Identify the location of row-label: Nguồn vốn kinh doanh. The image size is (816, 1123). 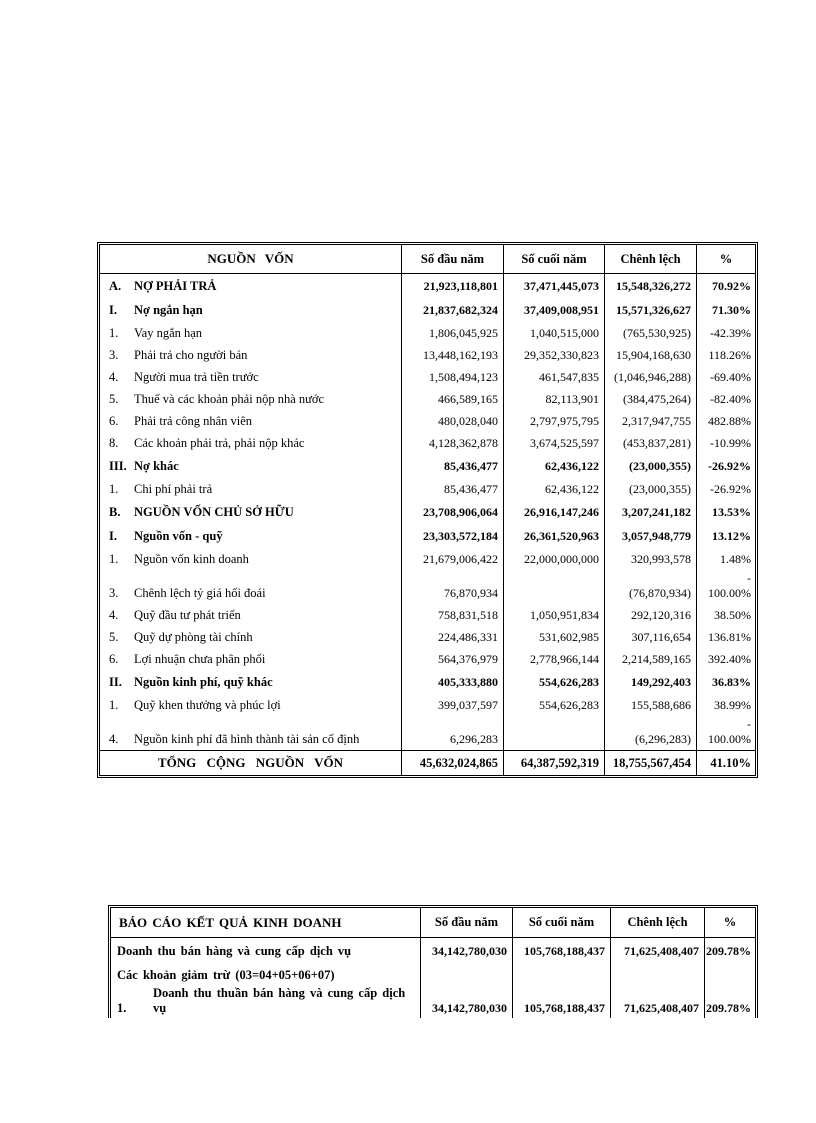
(191, 558).